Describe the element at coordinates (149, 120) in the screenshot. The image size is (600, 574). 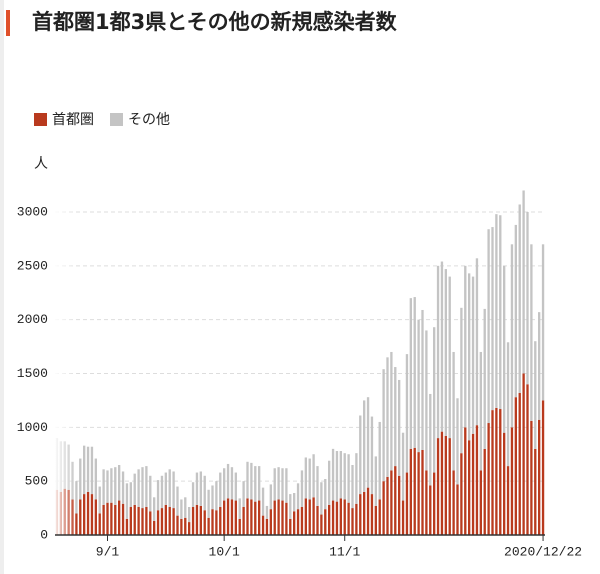
I see `legend-label: その他` at that location.